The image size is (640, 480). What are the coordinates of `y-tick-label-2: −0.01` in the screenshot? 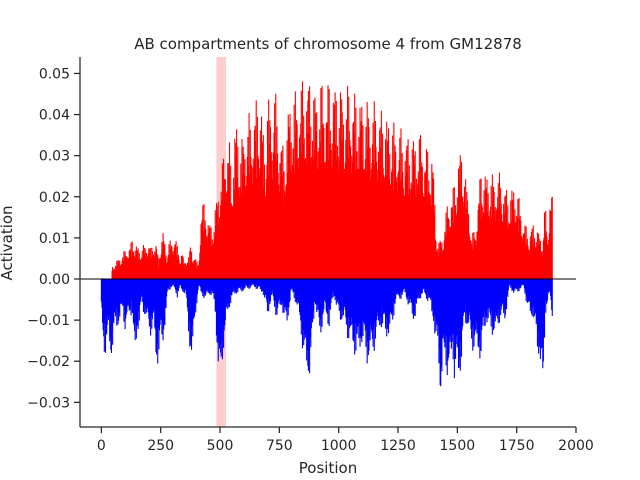 It's located at (48, 321).